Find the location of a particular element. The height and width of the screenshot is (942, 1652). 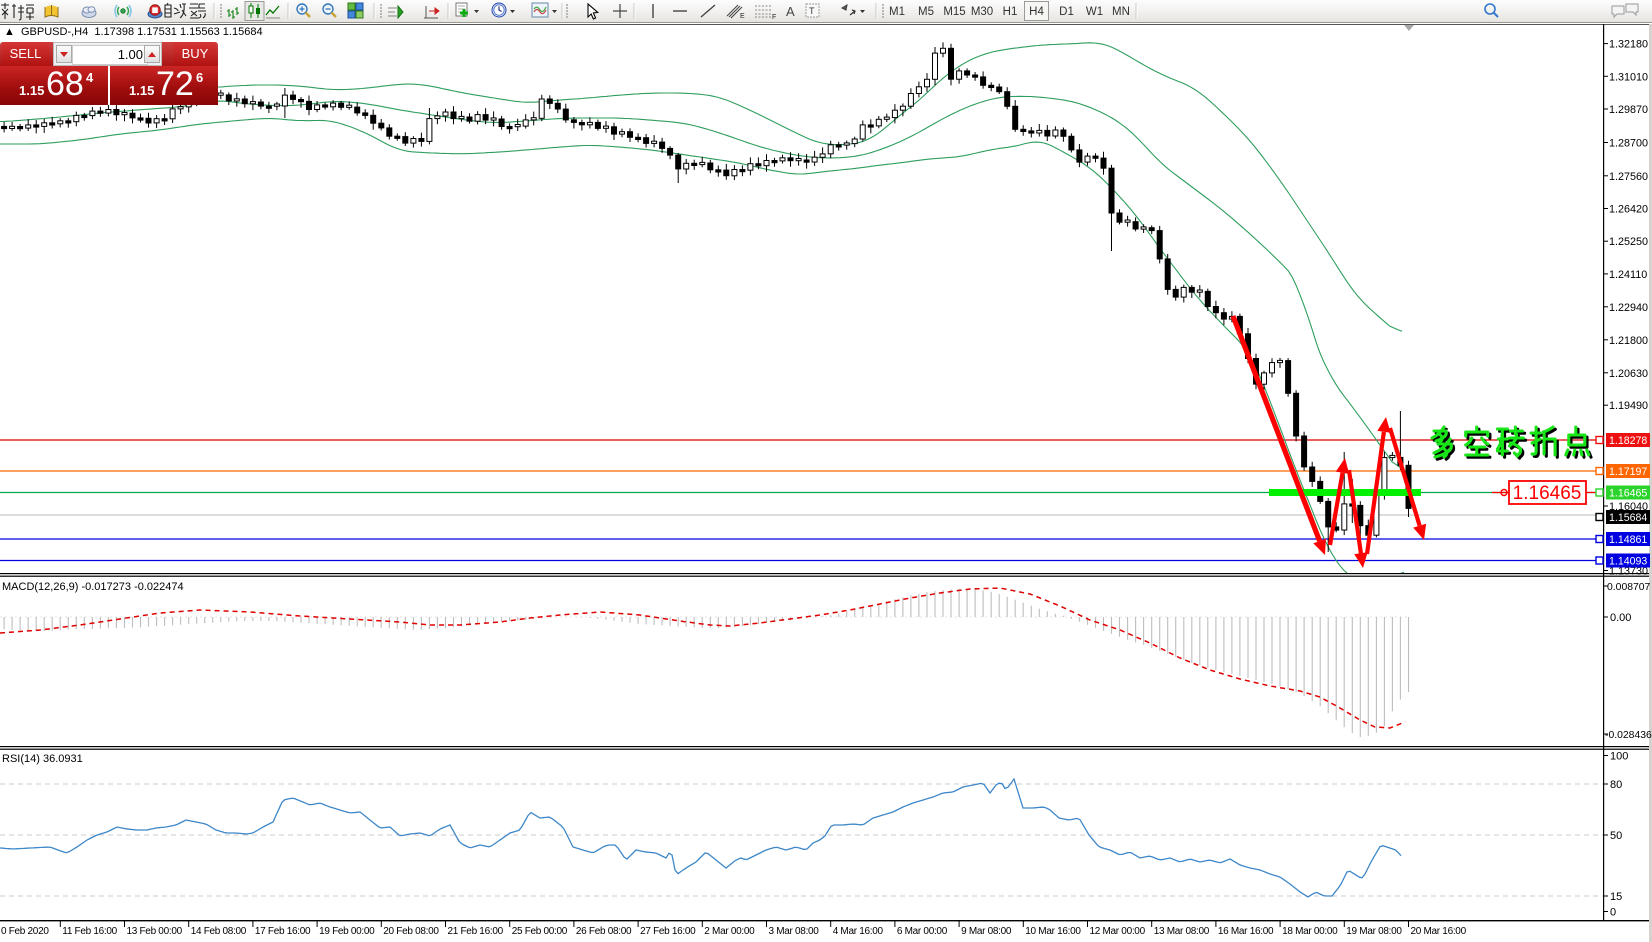

svg-text: 18 Mar 00:00 is located at coordinates (1310, 931).